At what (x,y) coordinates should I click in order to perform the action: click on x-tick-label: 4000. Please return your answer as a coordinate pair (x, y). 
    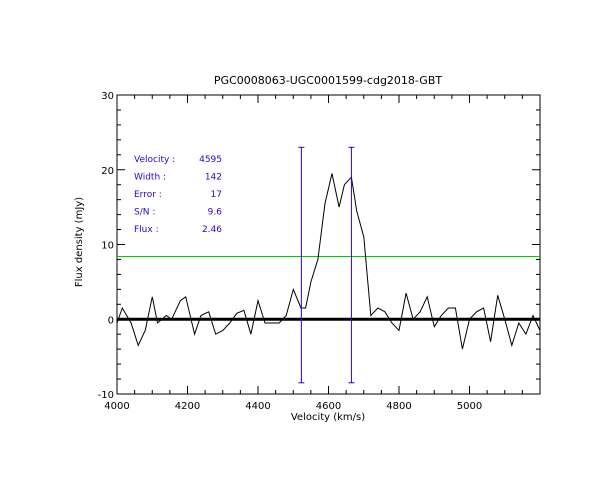
    Looking at the image, I should click on (116, 406).